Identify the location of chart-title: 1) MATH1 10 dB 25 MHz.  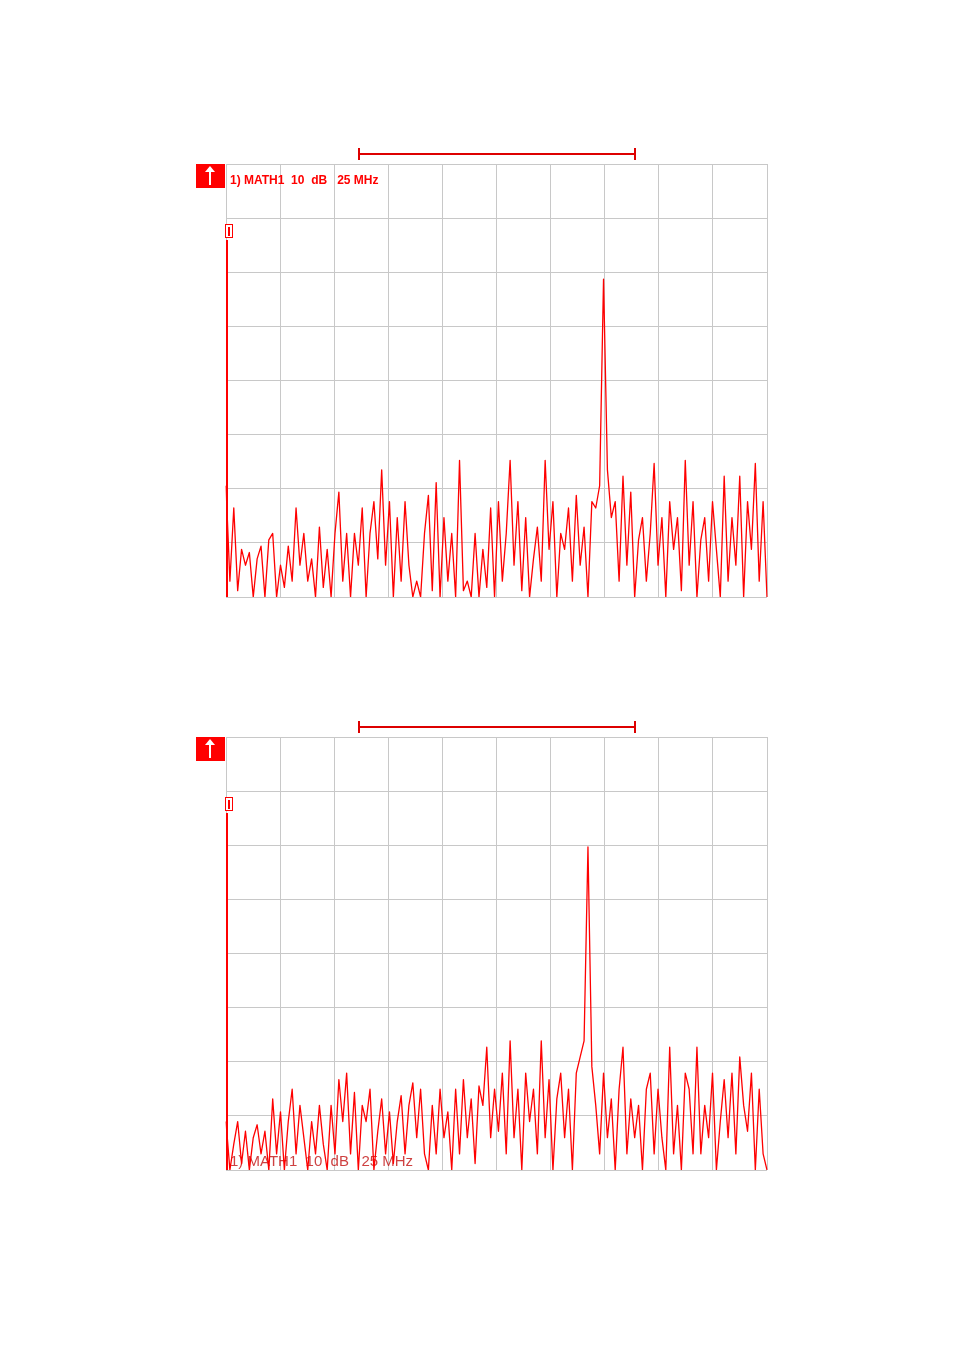
(304, 180).